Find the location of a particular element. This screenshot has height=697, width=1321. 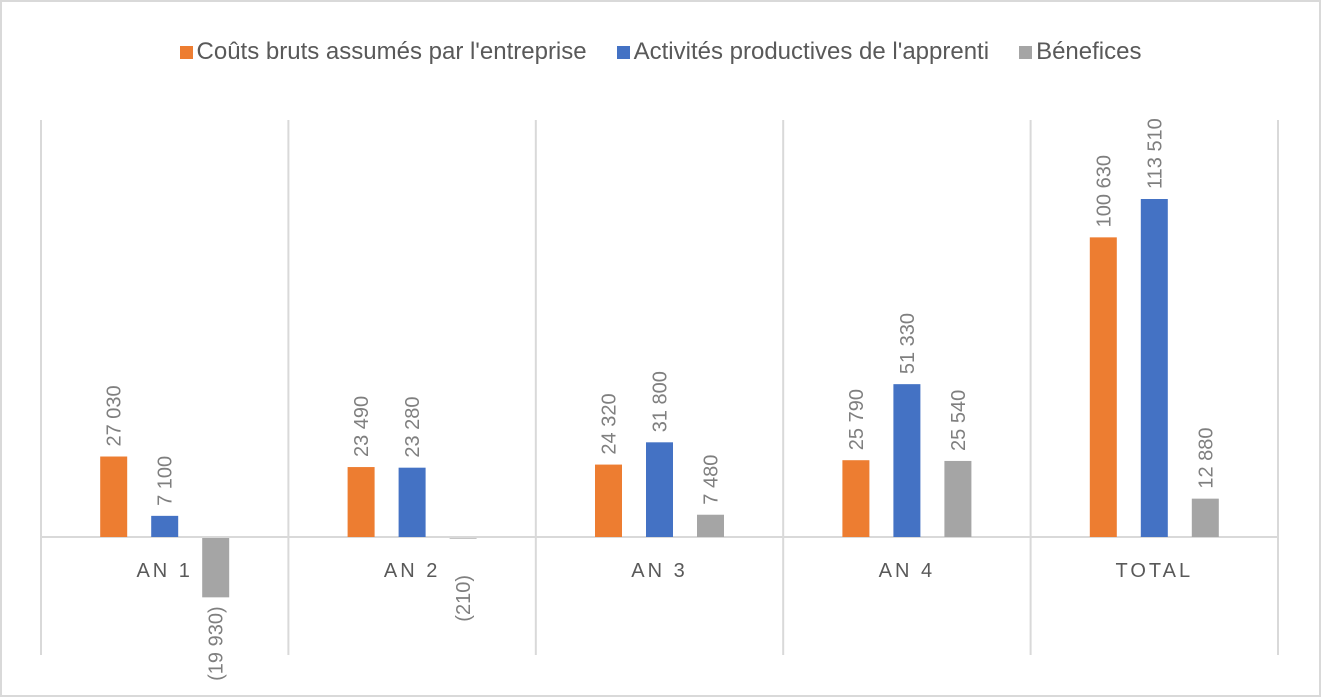

data-label: 27 030 is located at coordinates (115, 415).